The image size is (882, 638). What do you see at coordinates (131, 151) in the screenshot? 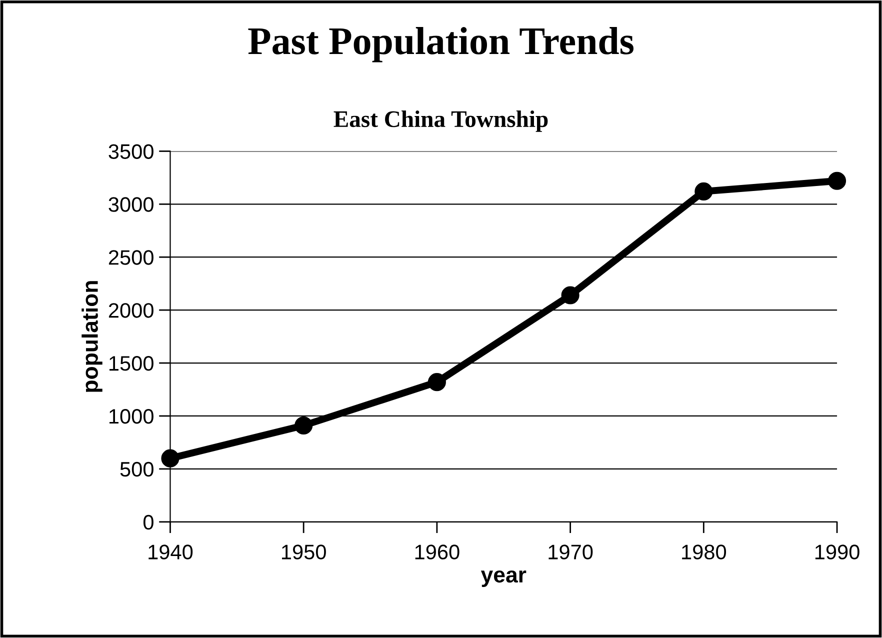
I see `y-tick-label: 3500` at bounding box center [131, 151].